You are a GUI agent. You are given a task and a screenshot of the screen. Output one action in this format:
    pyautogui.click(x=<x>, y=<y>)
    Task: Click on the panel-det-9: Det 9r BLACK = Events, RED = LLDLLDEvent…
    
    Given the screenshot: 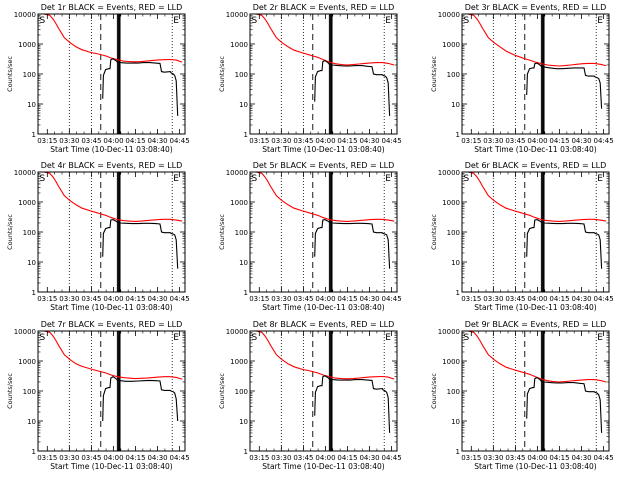 What is the action you would take?
    pyautogui.click(x=522, y=395)
    